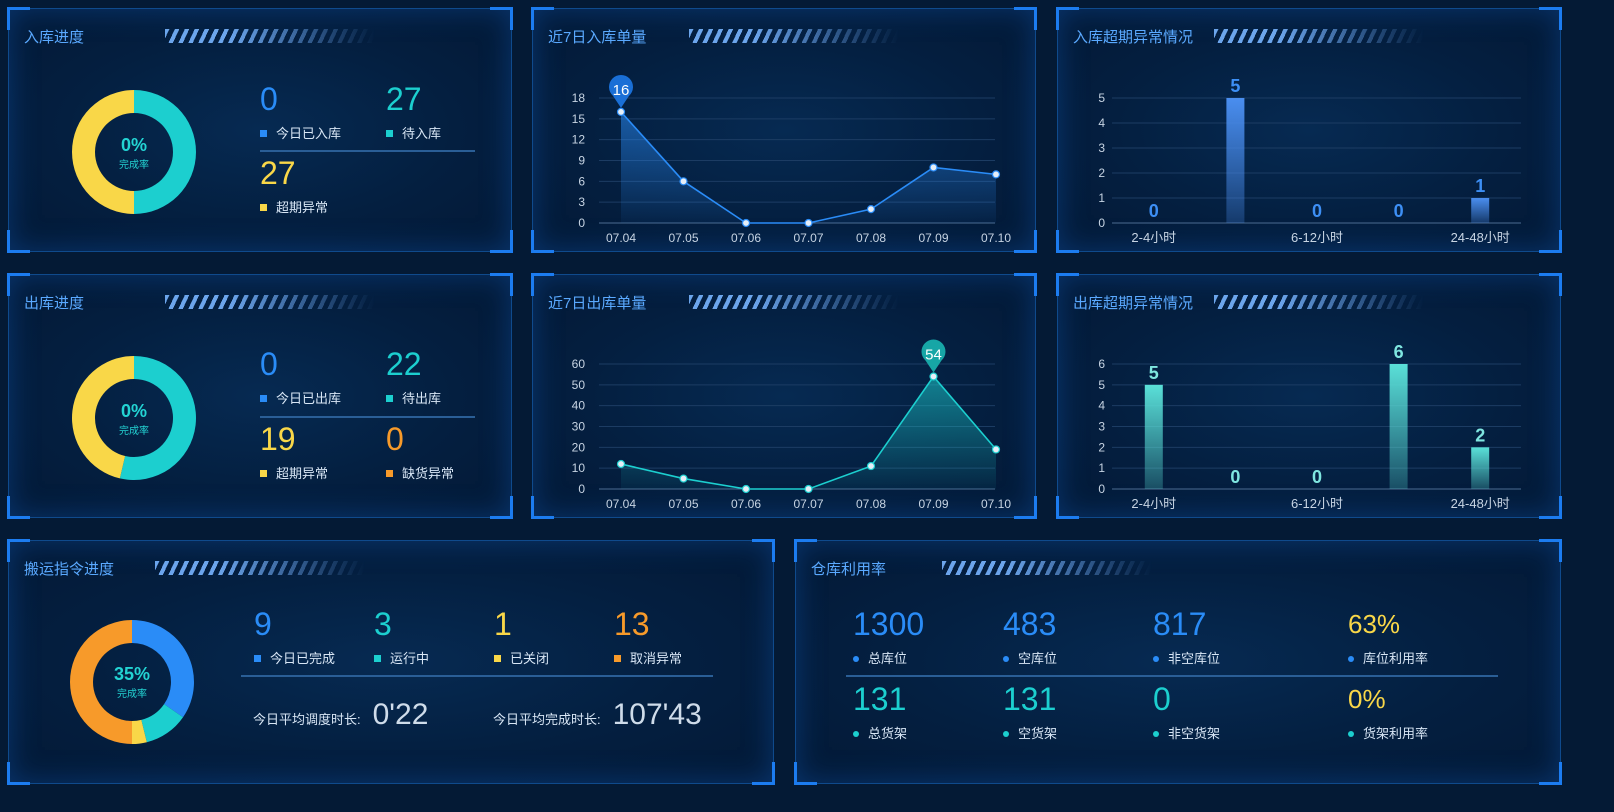 The width and height of the screenshot is (1614, 812). Describe the element at coordinates (1154, 211) in the screenshot. I see `bar-value-label: 0` at that location.